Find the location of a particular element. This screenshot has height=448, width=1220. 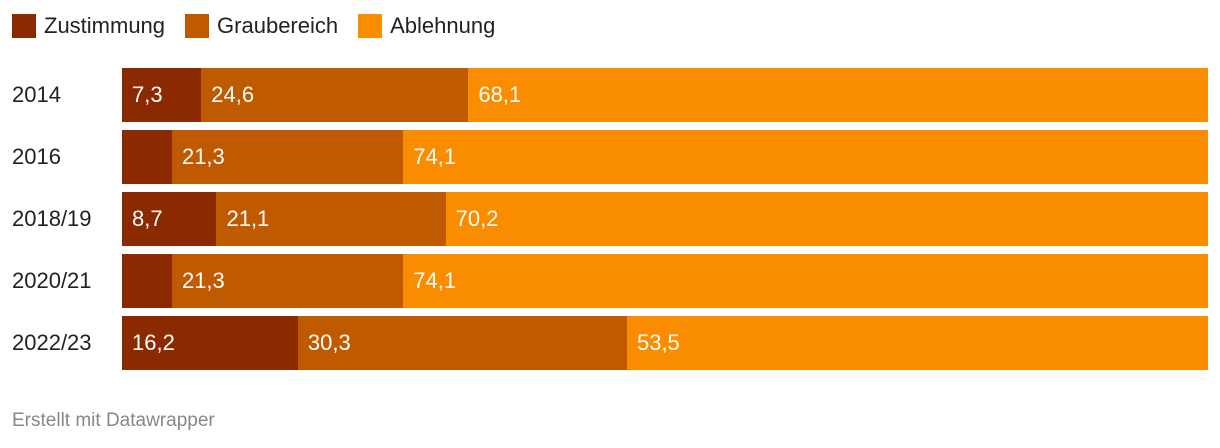

data-label: 70,2 is located at coordinates (477, 218).